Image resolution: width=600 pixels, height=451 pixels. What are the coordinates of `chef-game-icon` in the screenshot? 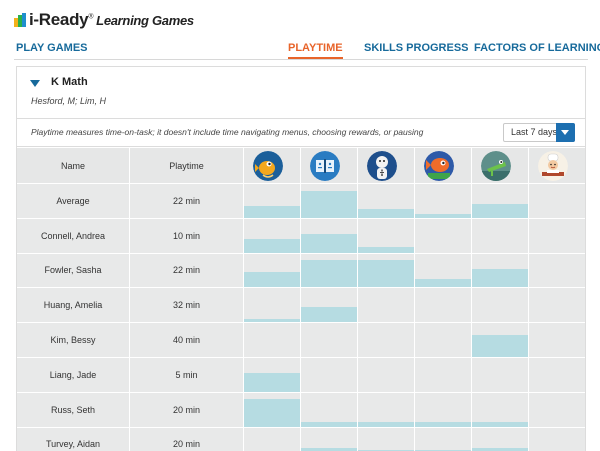 It's located at (553, 166).